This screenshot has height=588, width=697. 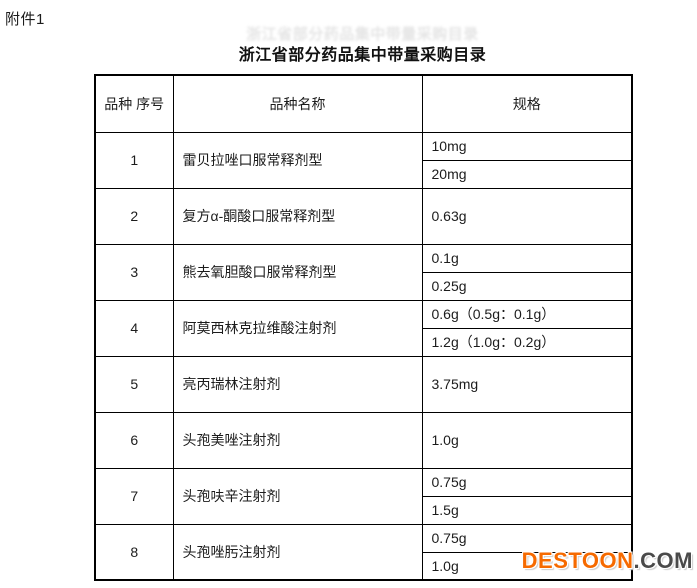 I want to click on table-row: 8 头孢唑肟注射剂 0.75g, so click(x=363, y=552).